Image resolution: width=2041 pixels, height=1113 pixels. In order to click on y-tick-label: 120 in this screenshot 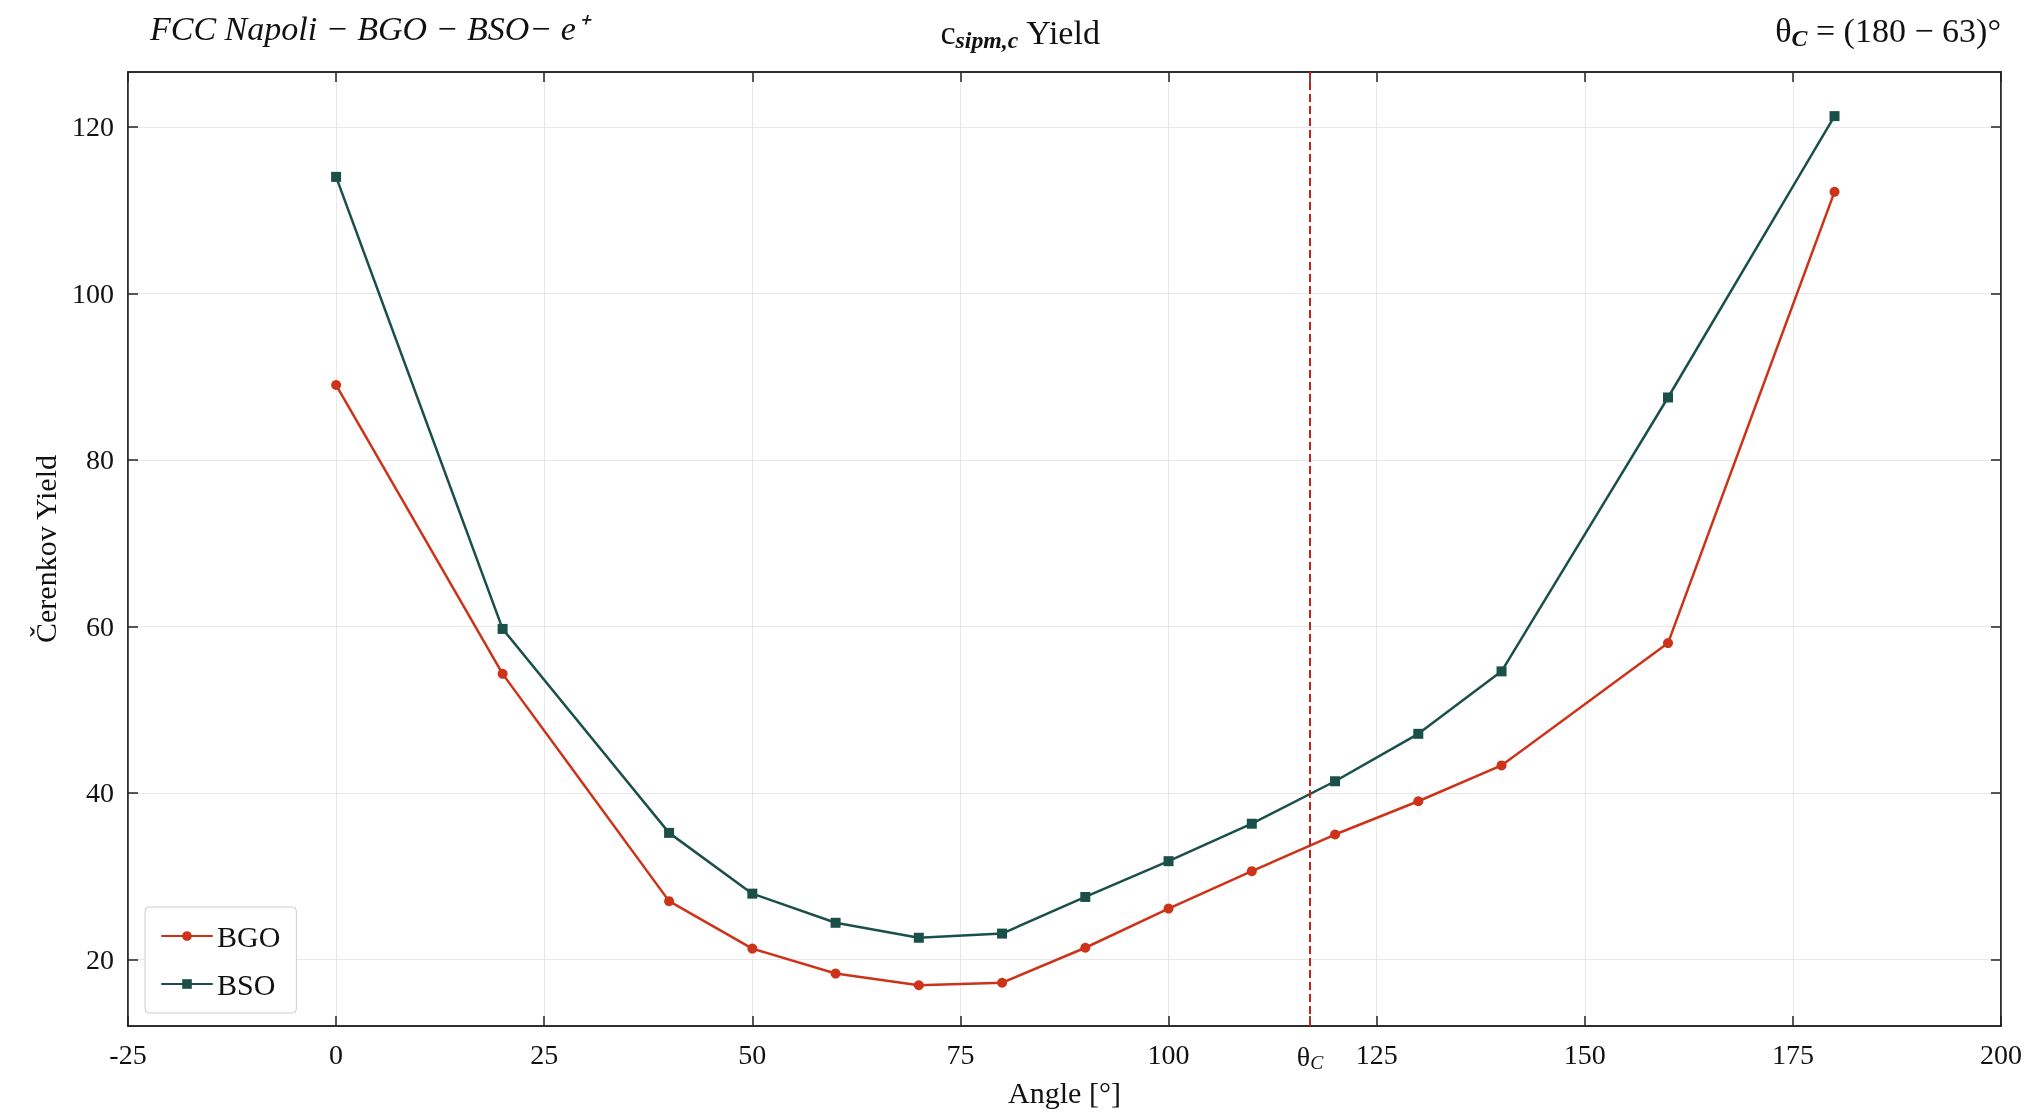, I will do `click(93, 127)`.